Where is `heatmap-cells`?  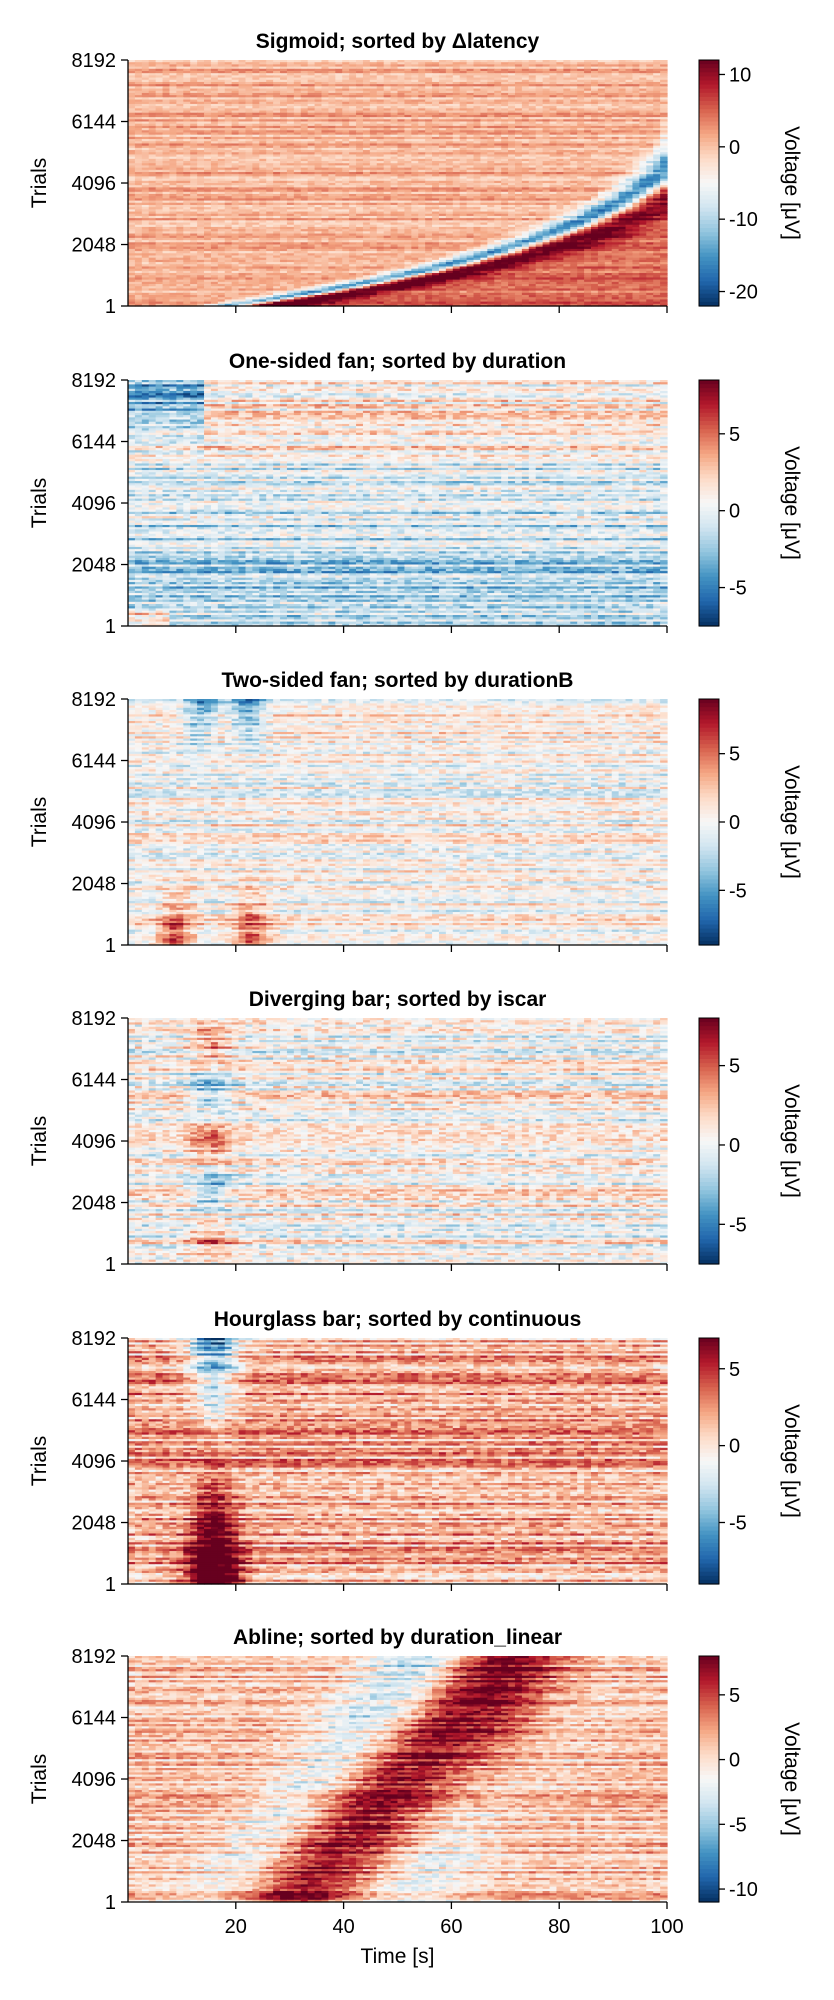
heatmap-cells is located at coordinates (398, 183).